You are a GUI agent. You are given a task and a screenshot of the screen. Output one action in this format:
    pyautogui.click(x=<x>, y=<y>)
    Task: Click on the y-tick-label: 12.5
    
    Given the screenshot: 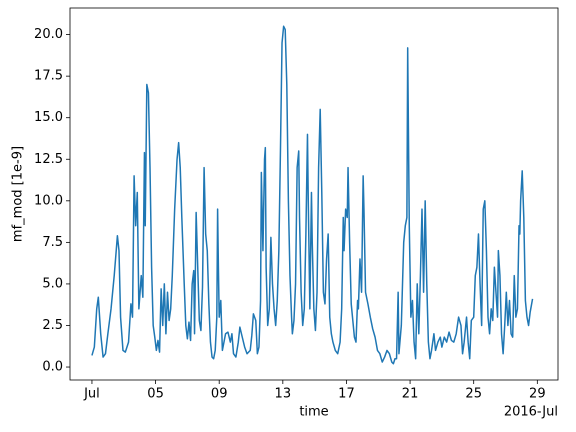 What is the action you would take?
    pyautogui.click(x=48, y=159)
    